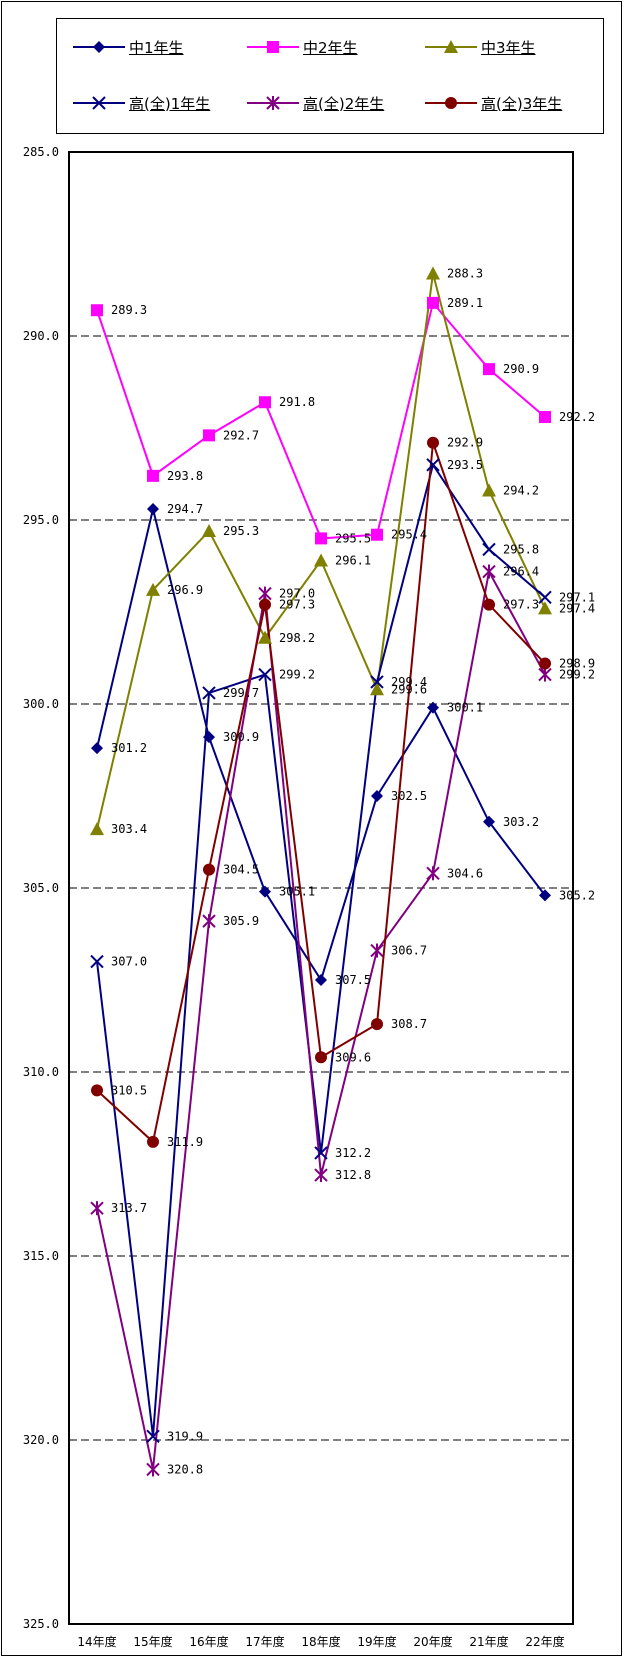  What do you see at coordinates (465, 443) in the screenshot?
I see `data-label: 292.9` at bounding box center [465, 443].